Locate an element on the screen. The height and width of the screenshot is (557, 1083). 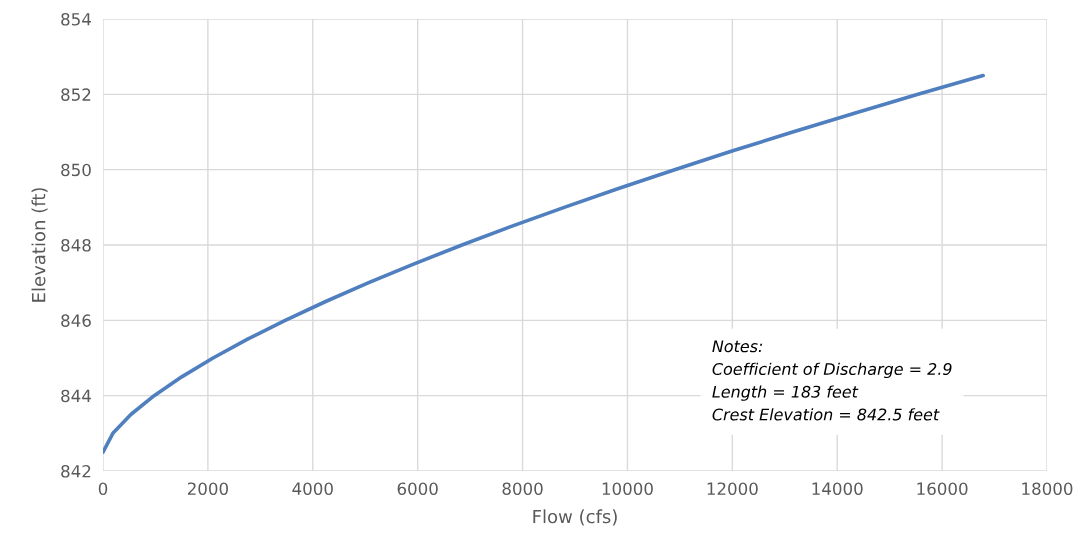
y-tick-label: 844 is located at coordinates (76, 396).